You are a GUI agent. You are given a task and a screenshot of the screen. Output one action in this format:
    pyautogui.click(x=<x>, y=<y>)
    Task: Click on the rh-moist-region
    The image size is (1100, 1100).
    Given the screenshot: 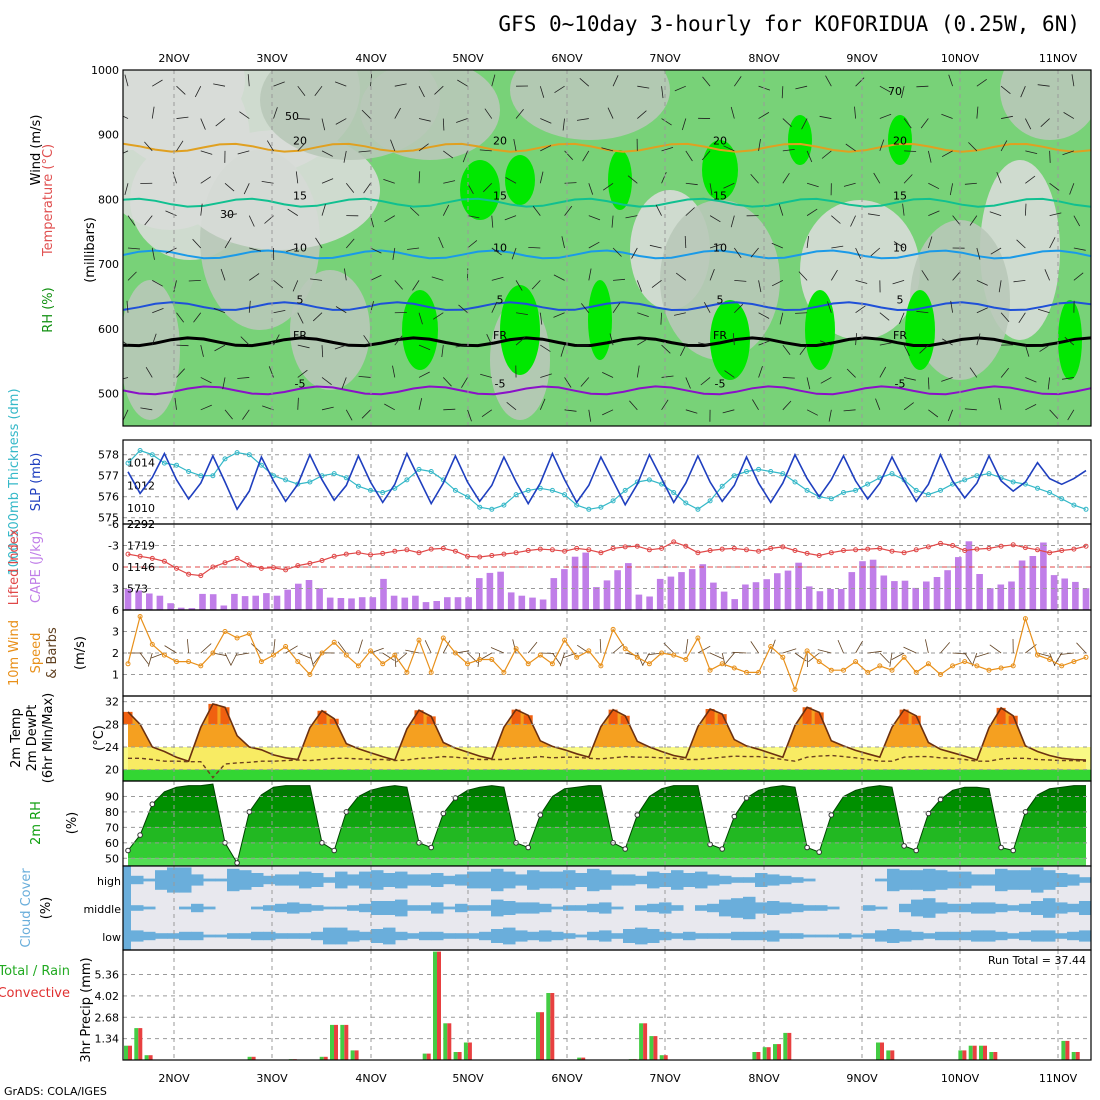 What is the action you would take?
    pyautogui.click(x=920, y=330)
    